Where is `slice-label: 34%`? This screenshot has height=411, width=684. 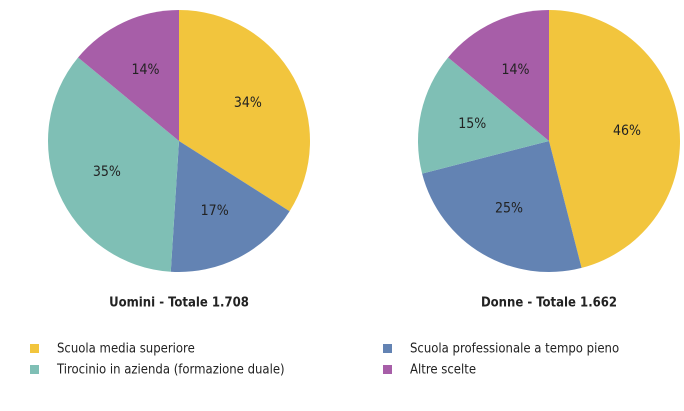
slice-label: 34% is located at coordinates (248, 103).